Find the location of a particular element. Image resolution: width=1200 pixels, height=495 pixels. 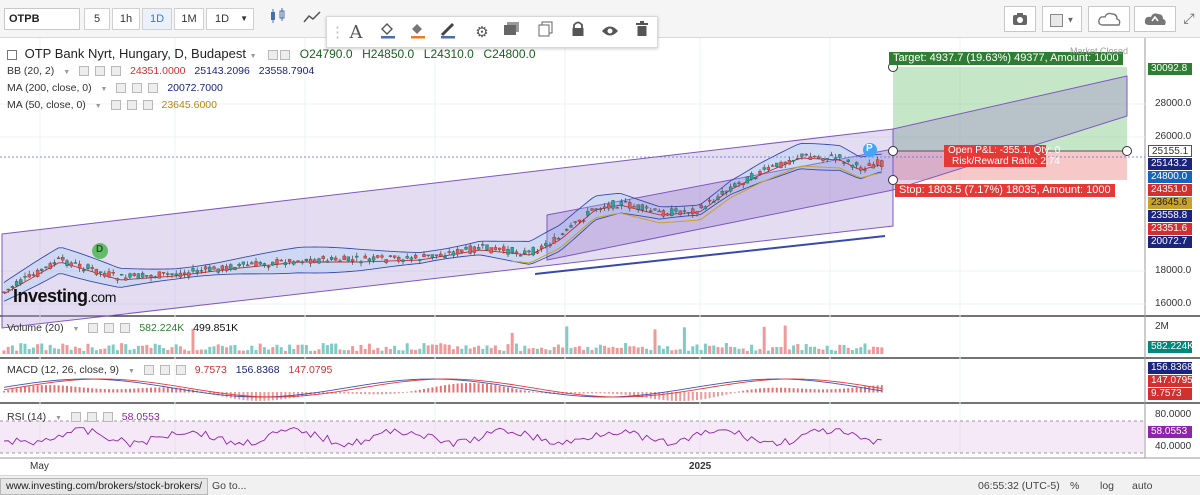

time-label: May is located at coordinates (39, 466).